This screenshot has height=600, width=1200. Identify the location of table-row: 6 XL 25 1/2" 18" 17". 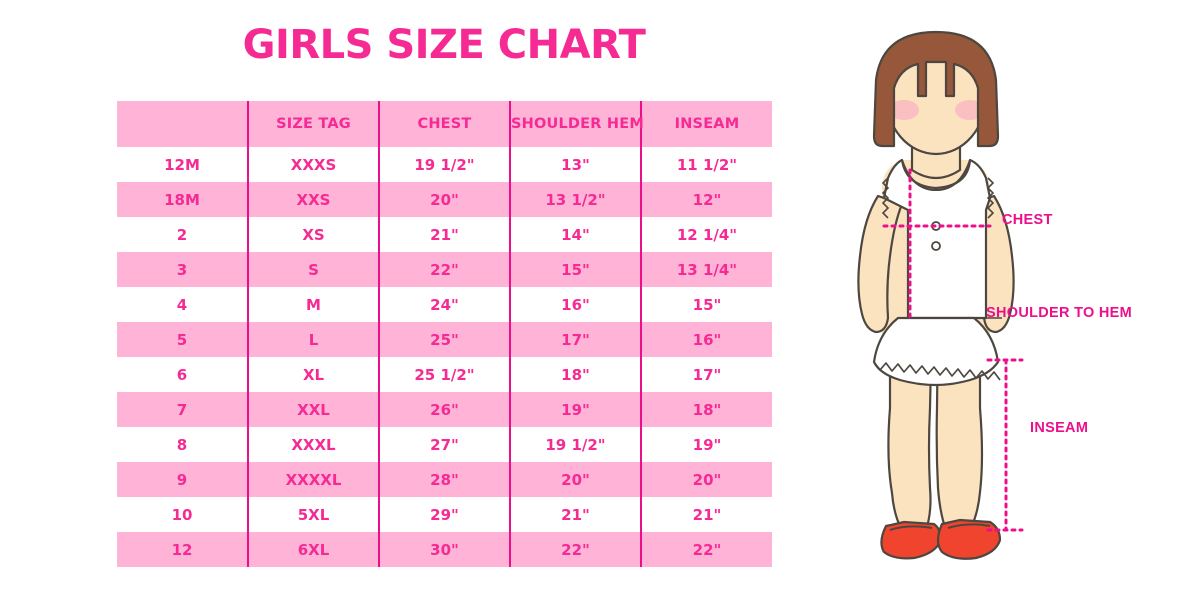
(444, 374).